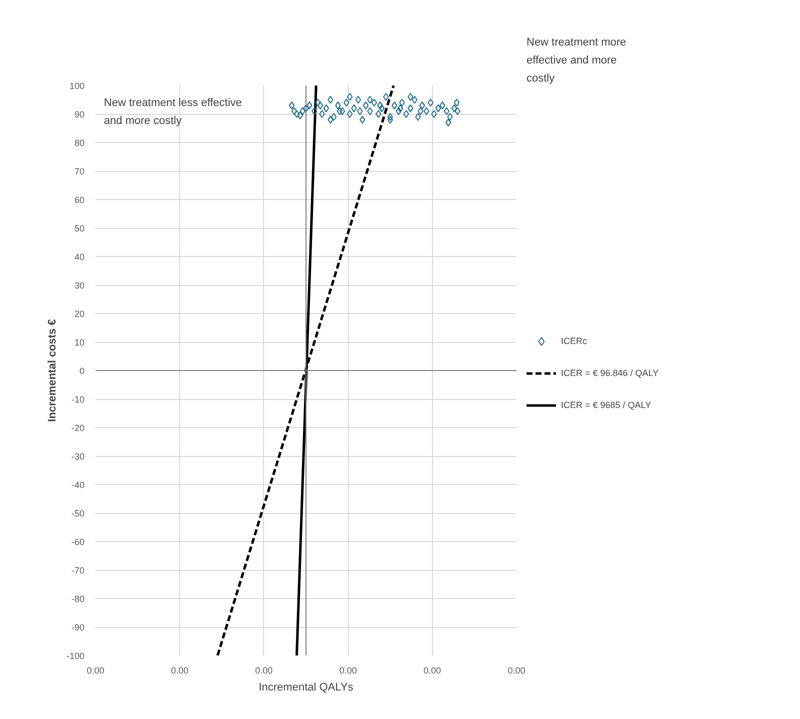  I want to click on y-tick-label: 60, so click(79, 200).